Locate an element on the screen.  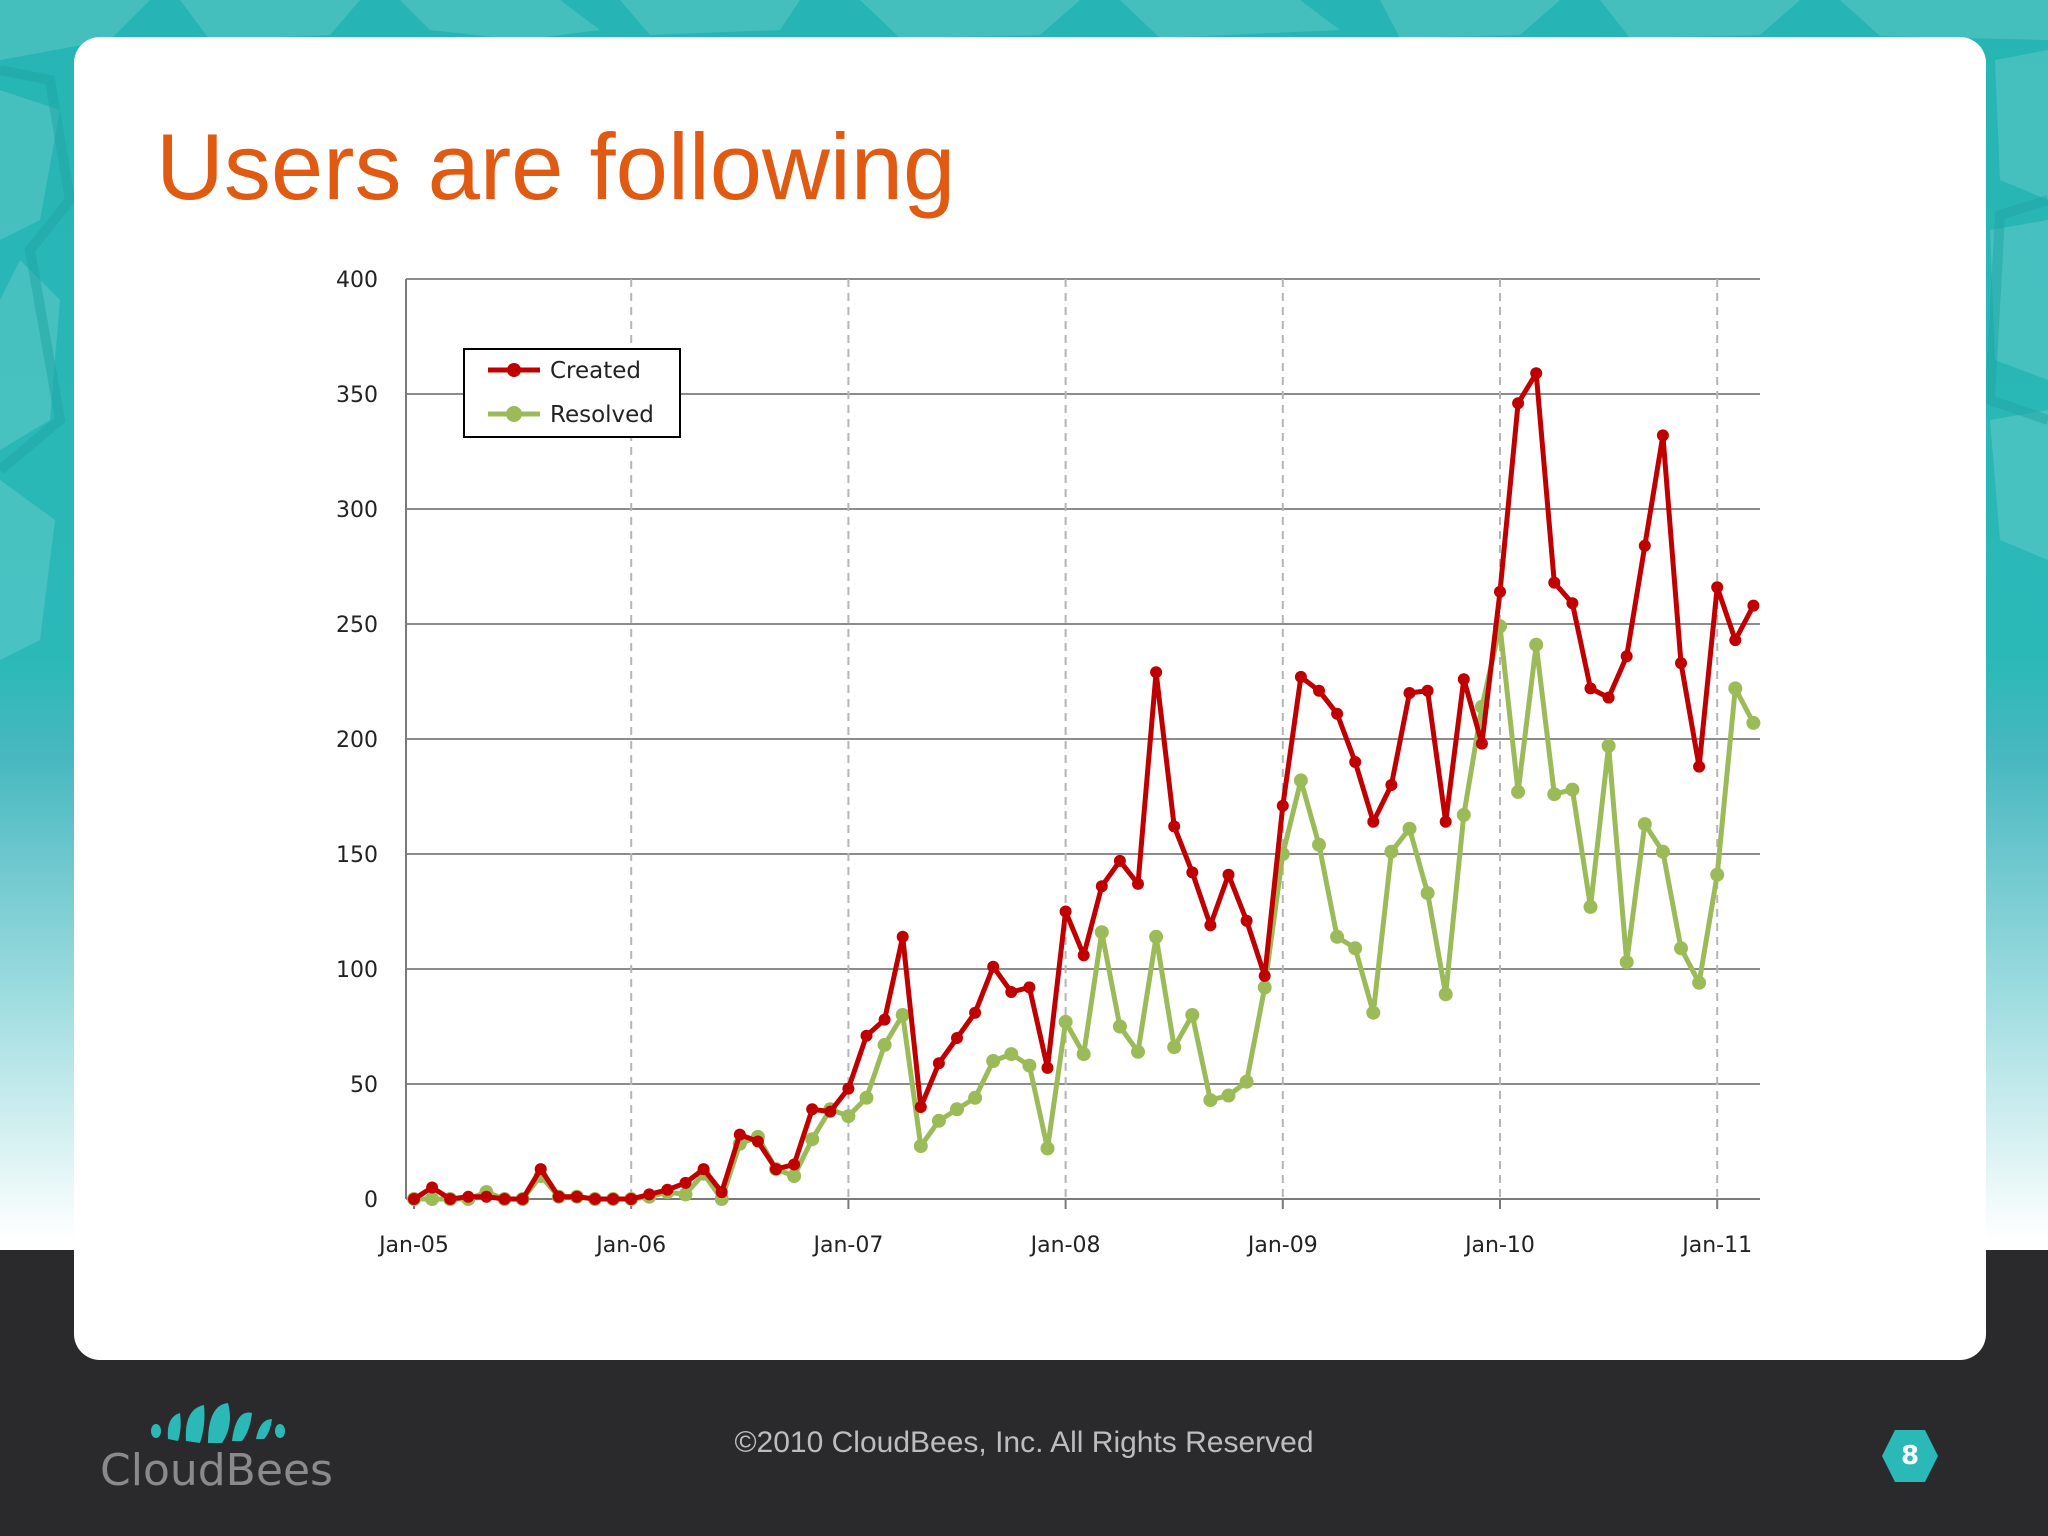
y-tick-label: 0 is located at coordinates (371, 1200).